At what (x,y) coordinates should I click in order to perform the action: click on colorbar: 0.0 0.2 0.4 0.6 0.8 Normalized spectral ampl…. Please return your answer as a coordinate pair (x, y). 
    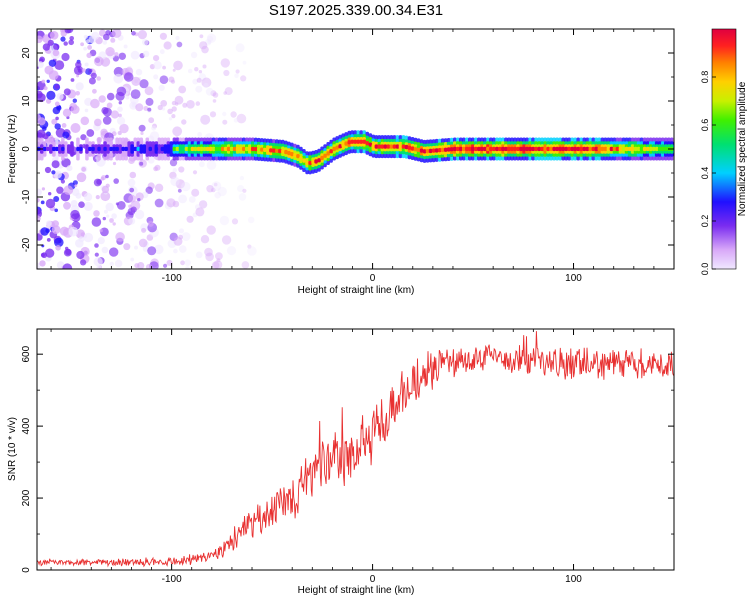
    Looking at the image, I should click on (724, 151).